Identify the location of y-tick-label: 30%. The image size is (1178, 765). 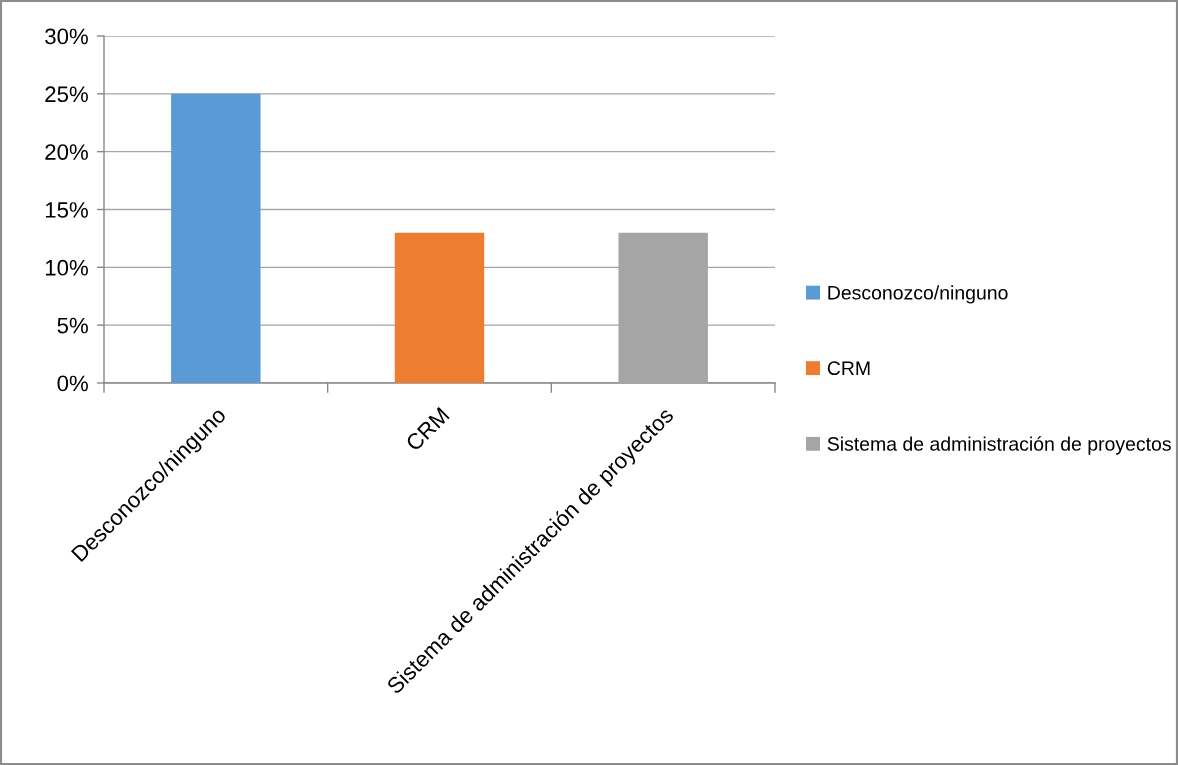
(66, 36).